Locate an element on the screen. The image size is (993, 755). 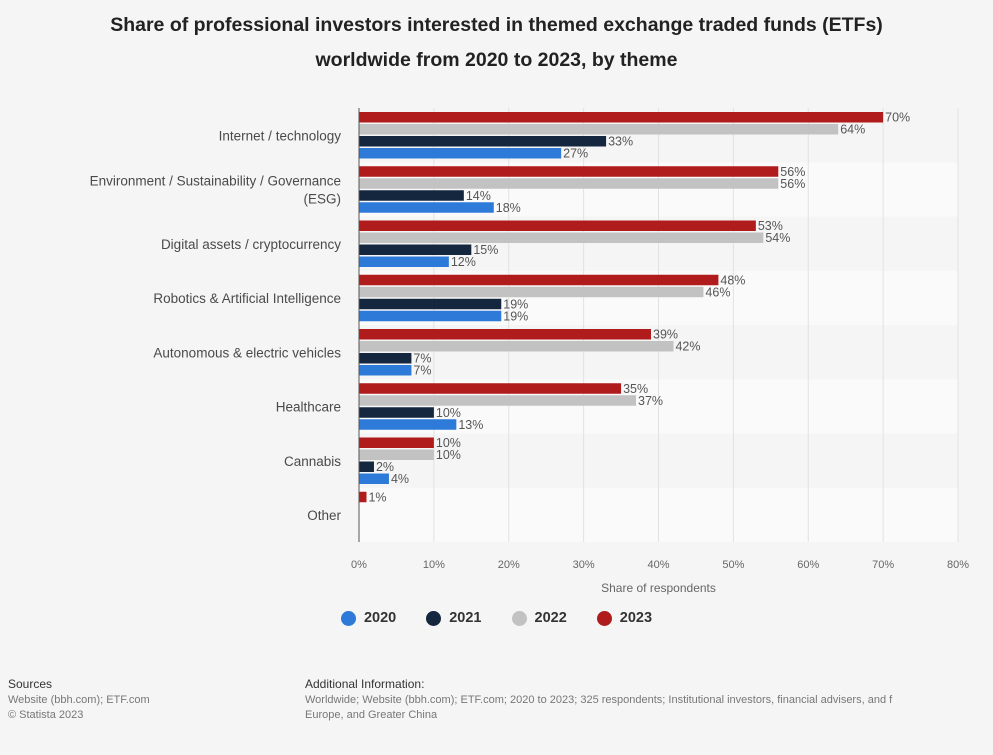
value-label-2020-3: 19% is located at coordinates (515, 316).